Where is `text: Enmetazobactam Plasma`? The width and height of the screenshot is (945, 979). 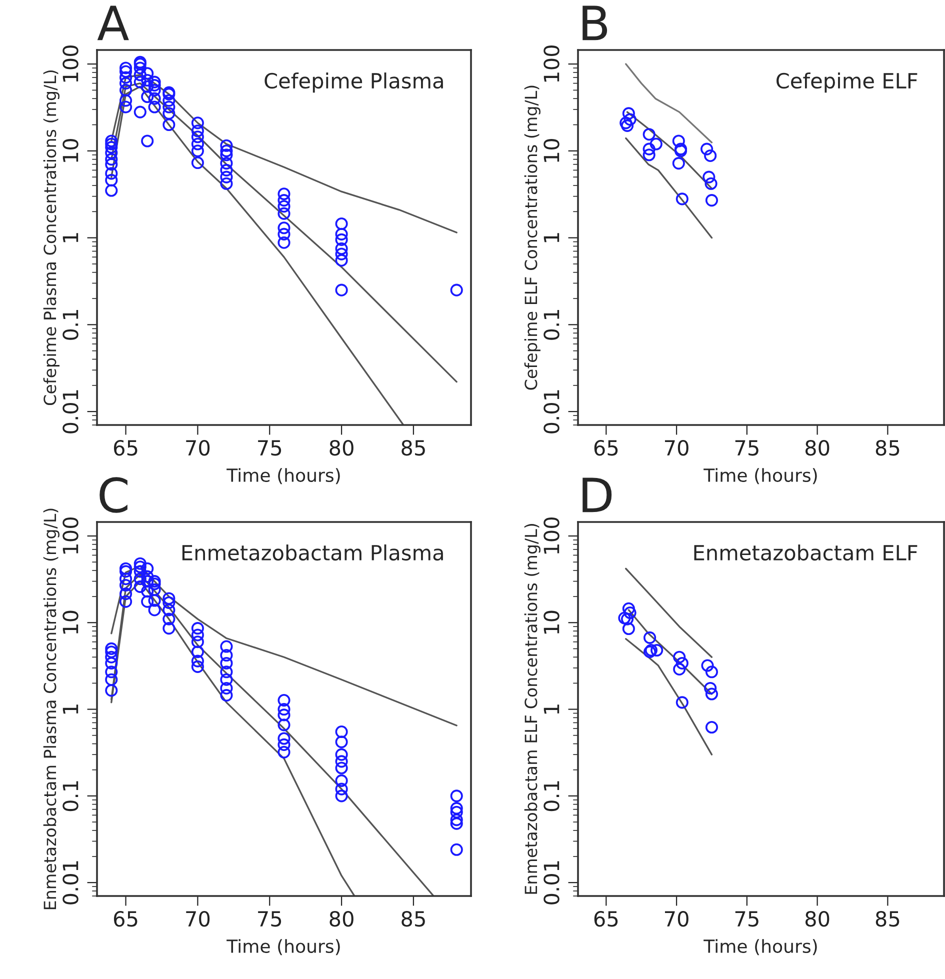 text: Enmetazobactam Plasma is located at coordinates (312, 552).